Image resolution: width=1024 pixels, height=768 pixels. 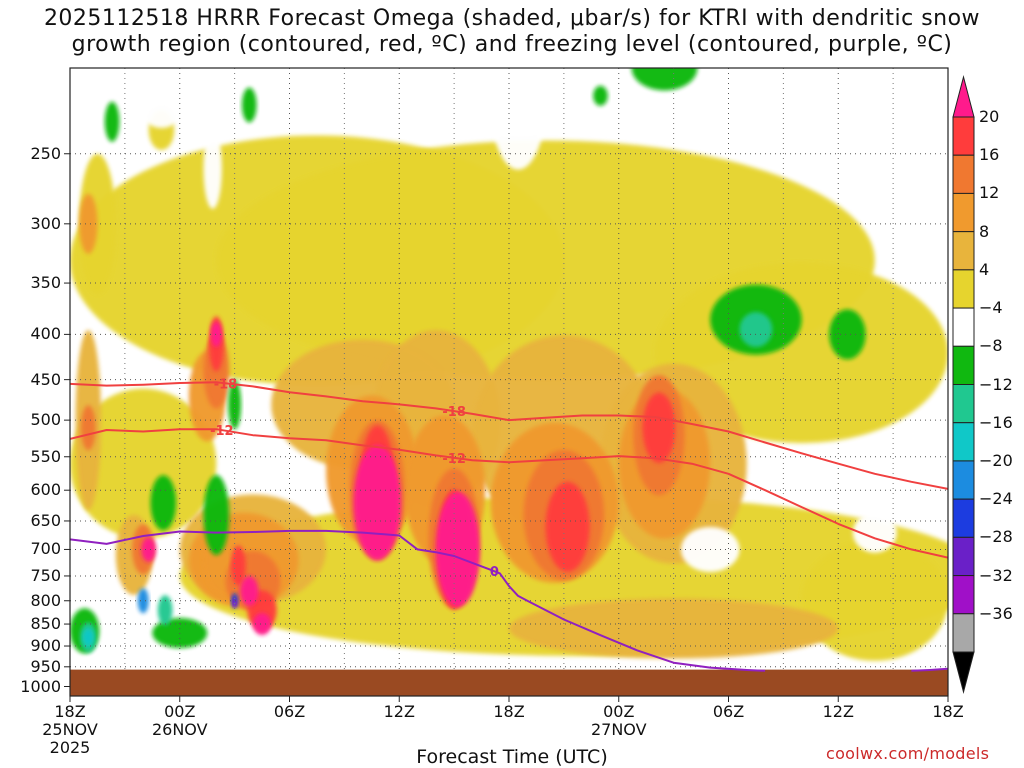 I want to click on y-tick-label: 300, so click(x=45, y=223).